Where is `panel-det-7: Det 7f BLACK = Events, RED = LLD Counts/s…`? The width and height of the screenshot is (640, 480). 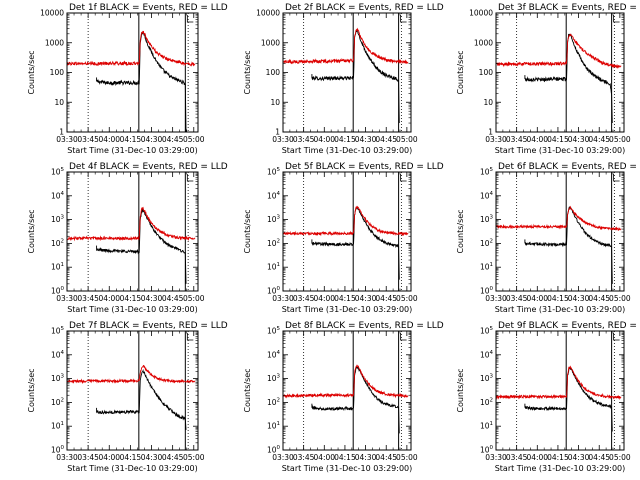 panel-det-7: Det 7f BLACK = Events, RED = LLD Counts/s… is located at coordinates (127, 397).